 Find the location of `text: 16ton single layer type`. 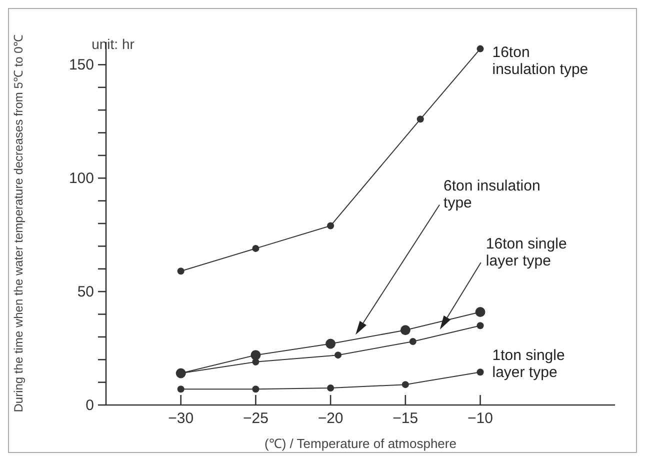

text: 16ton single layer type is located at coordinates (526, 252).